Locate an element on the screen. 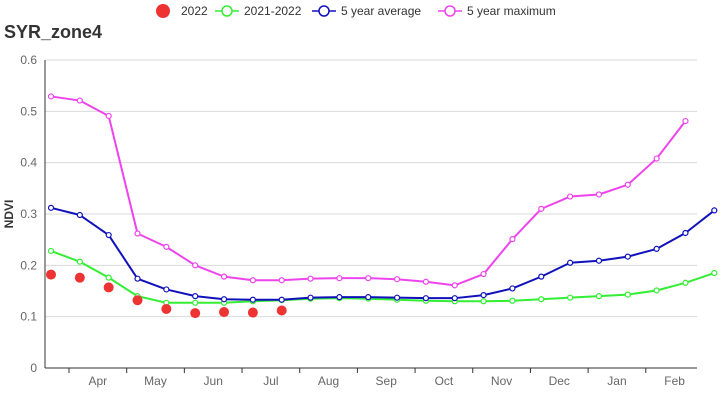  legend-item: 2022 is located at coordinates (182, 11).